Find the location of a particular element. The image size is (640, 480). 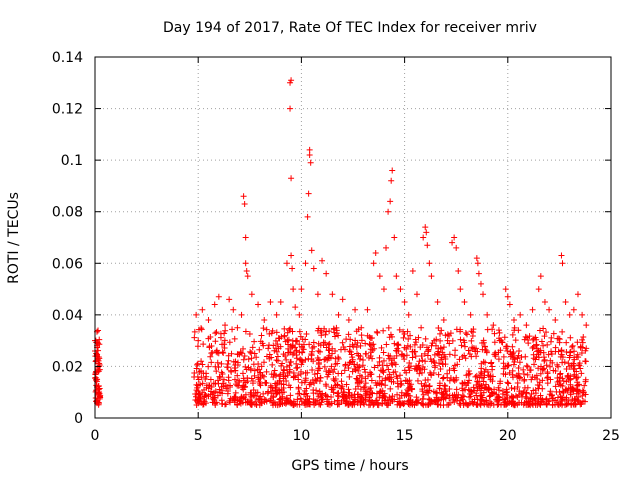

x-tick-label: 0 is located at coordinates (95, 436).